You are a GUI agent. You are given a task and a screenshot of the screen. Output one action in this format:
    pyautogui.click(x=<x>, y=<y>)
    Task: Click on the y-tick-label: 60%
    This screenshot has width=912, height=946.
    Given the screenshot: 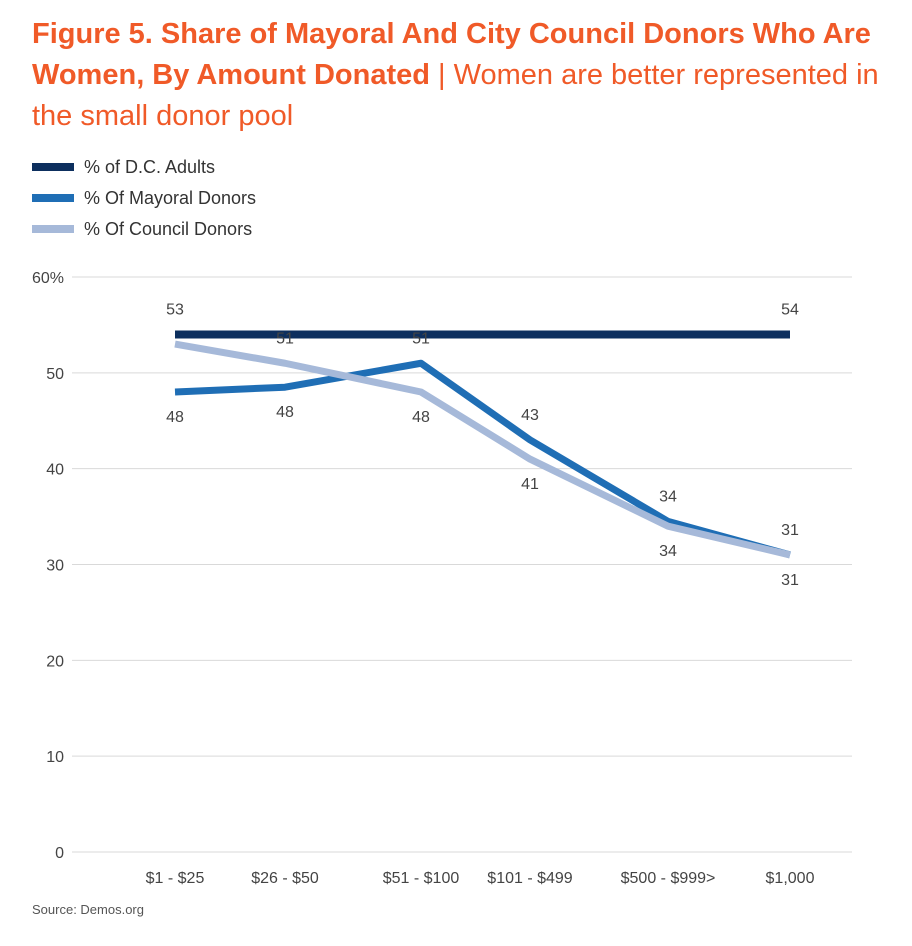 What is the action you would take?
    pyautogui.click(x=48, y=278)
    